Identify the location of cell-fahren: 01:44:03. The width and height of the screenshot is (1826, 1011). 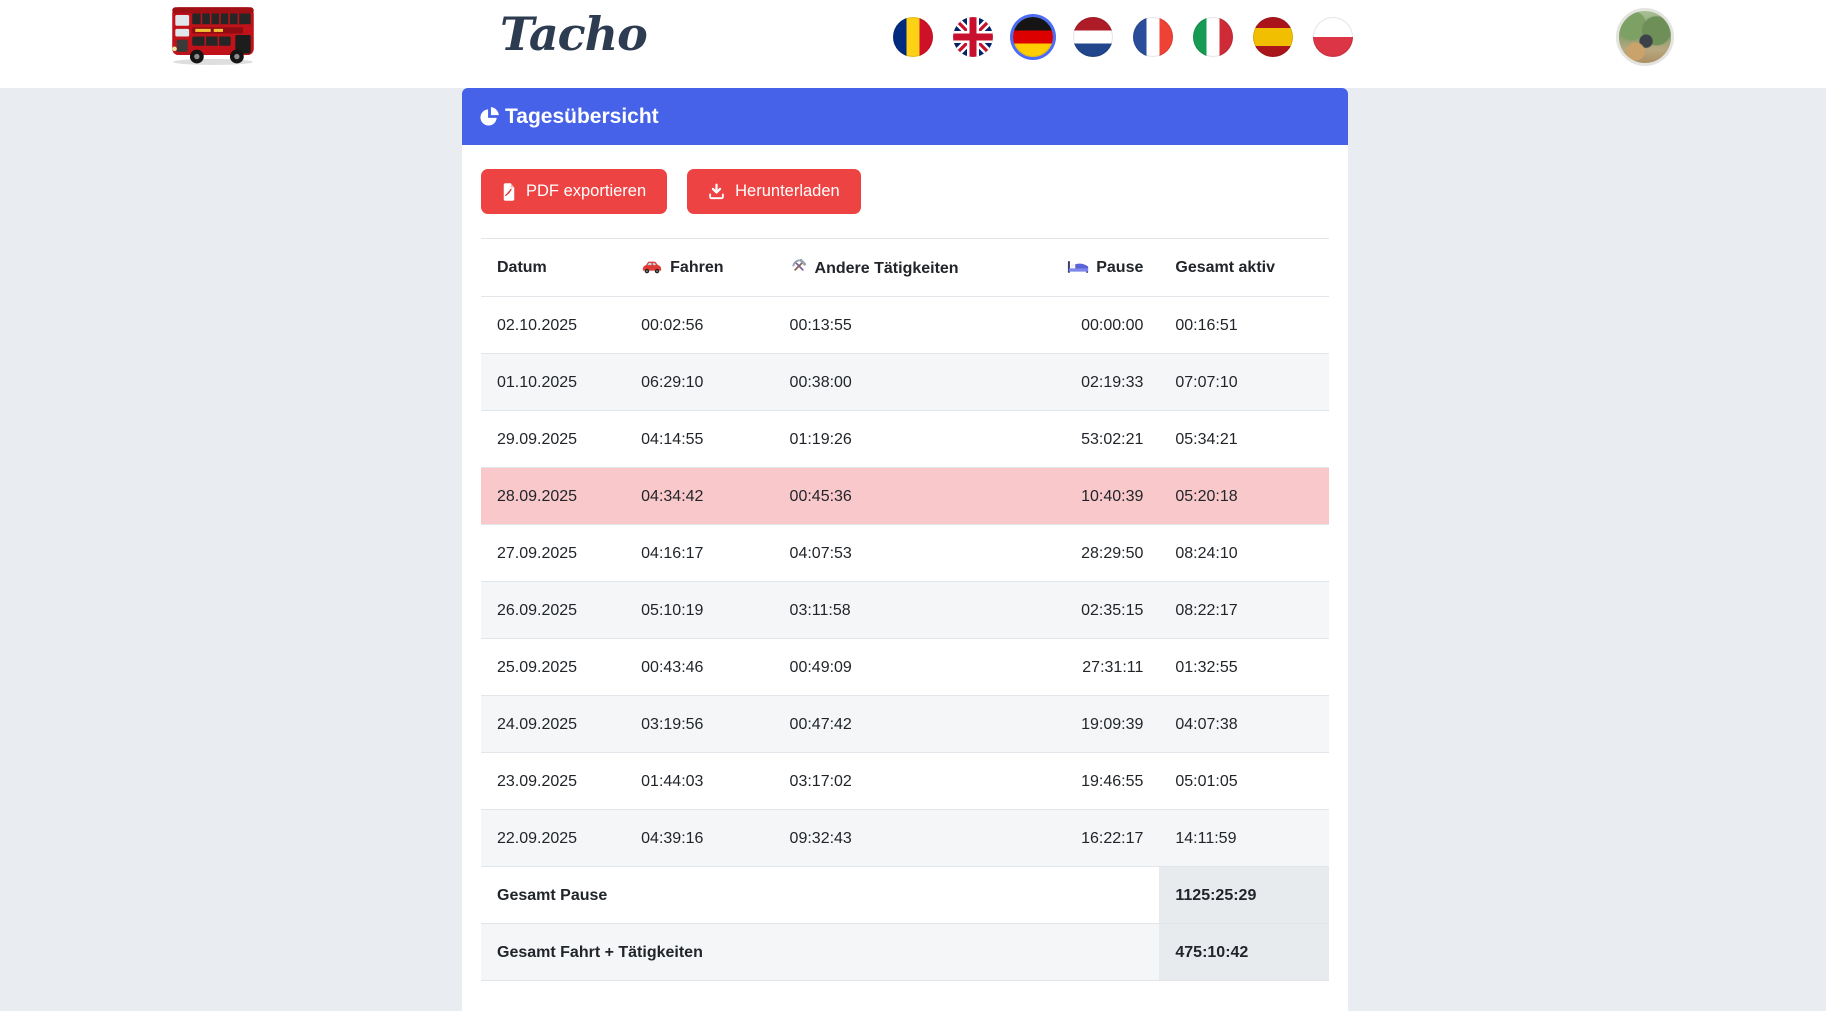
(699, 781).